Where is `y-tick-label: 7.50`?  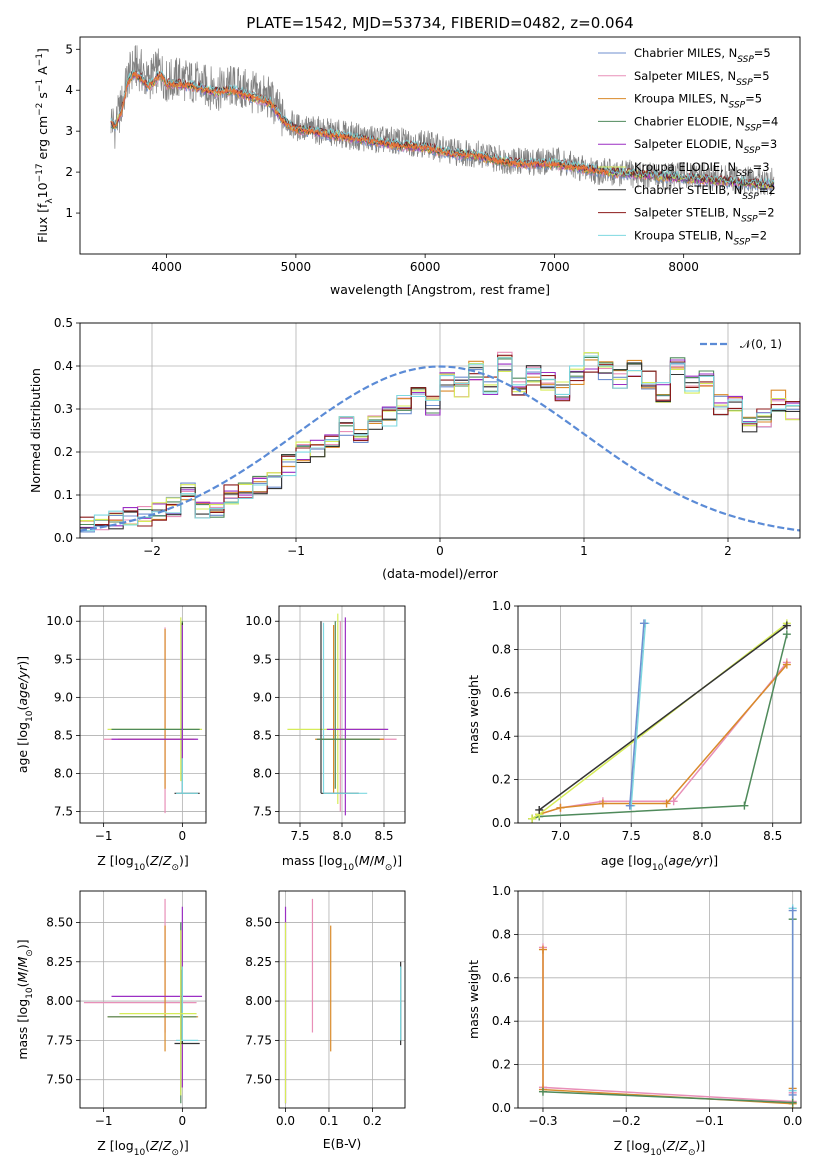
y-tick-label: 7.50 is located at coordinates (258, 1080).